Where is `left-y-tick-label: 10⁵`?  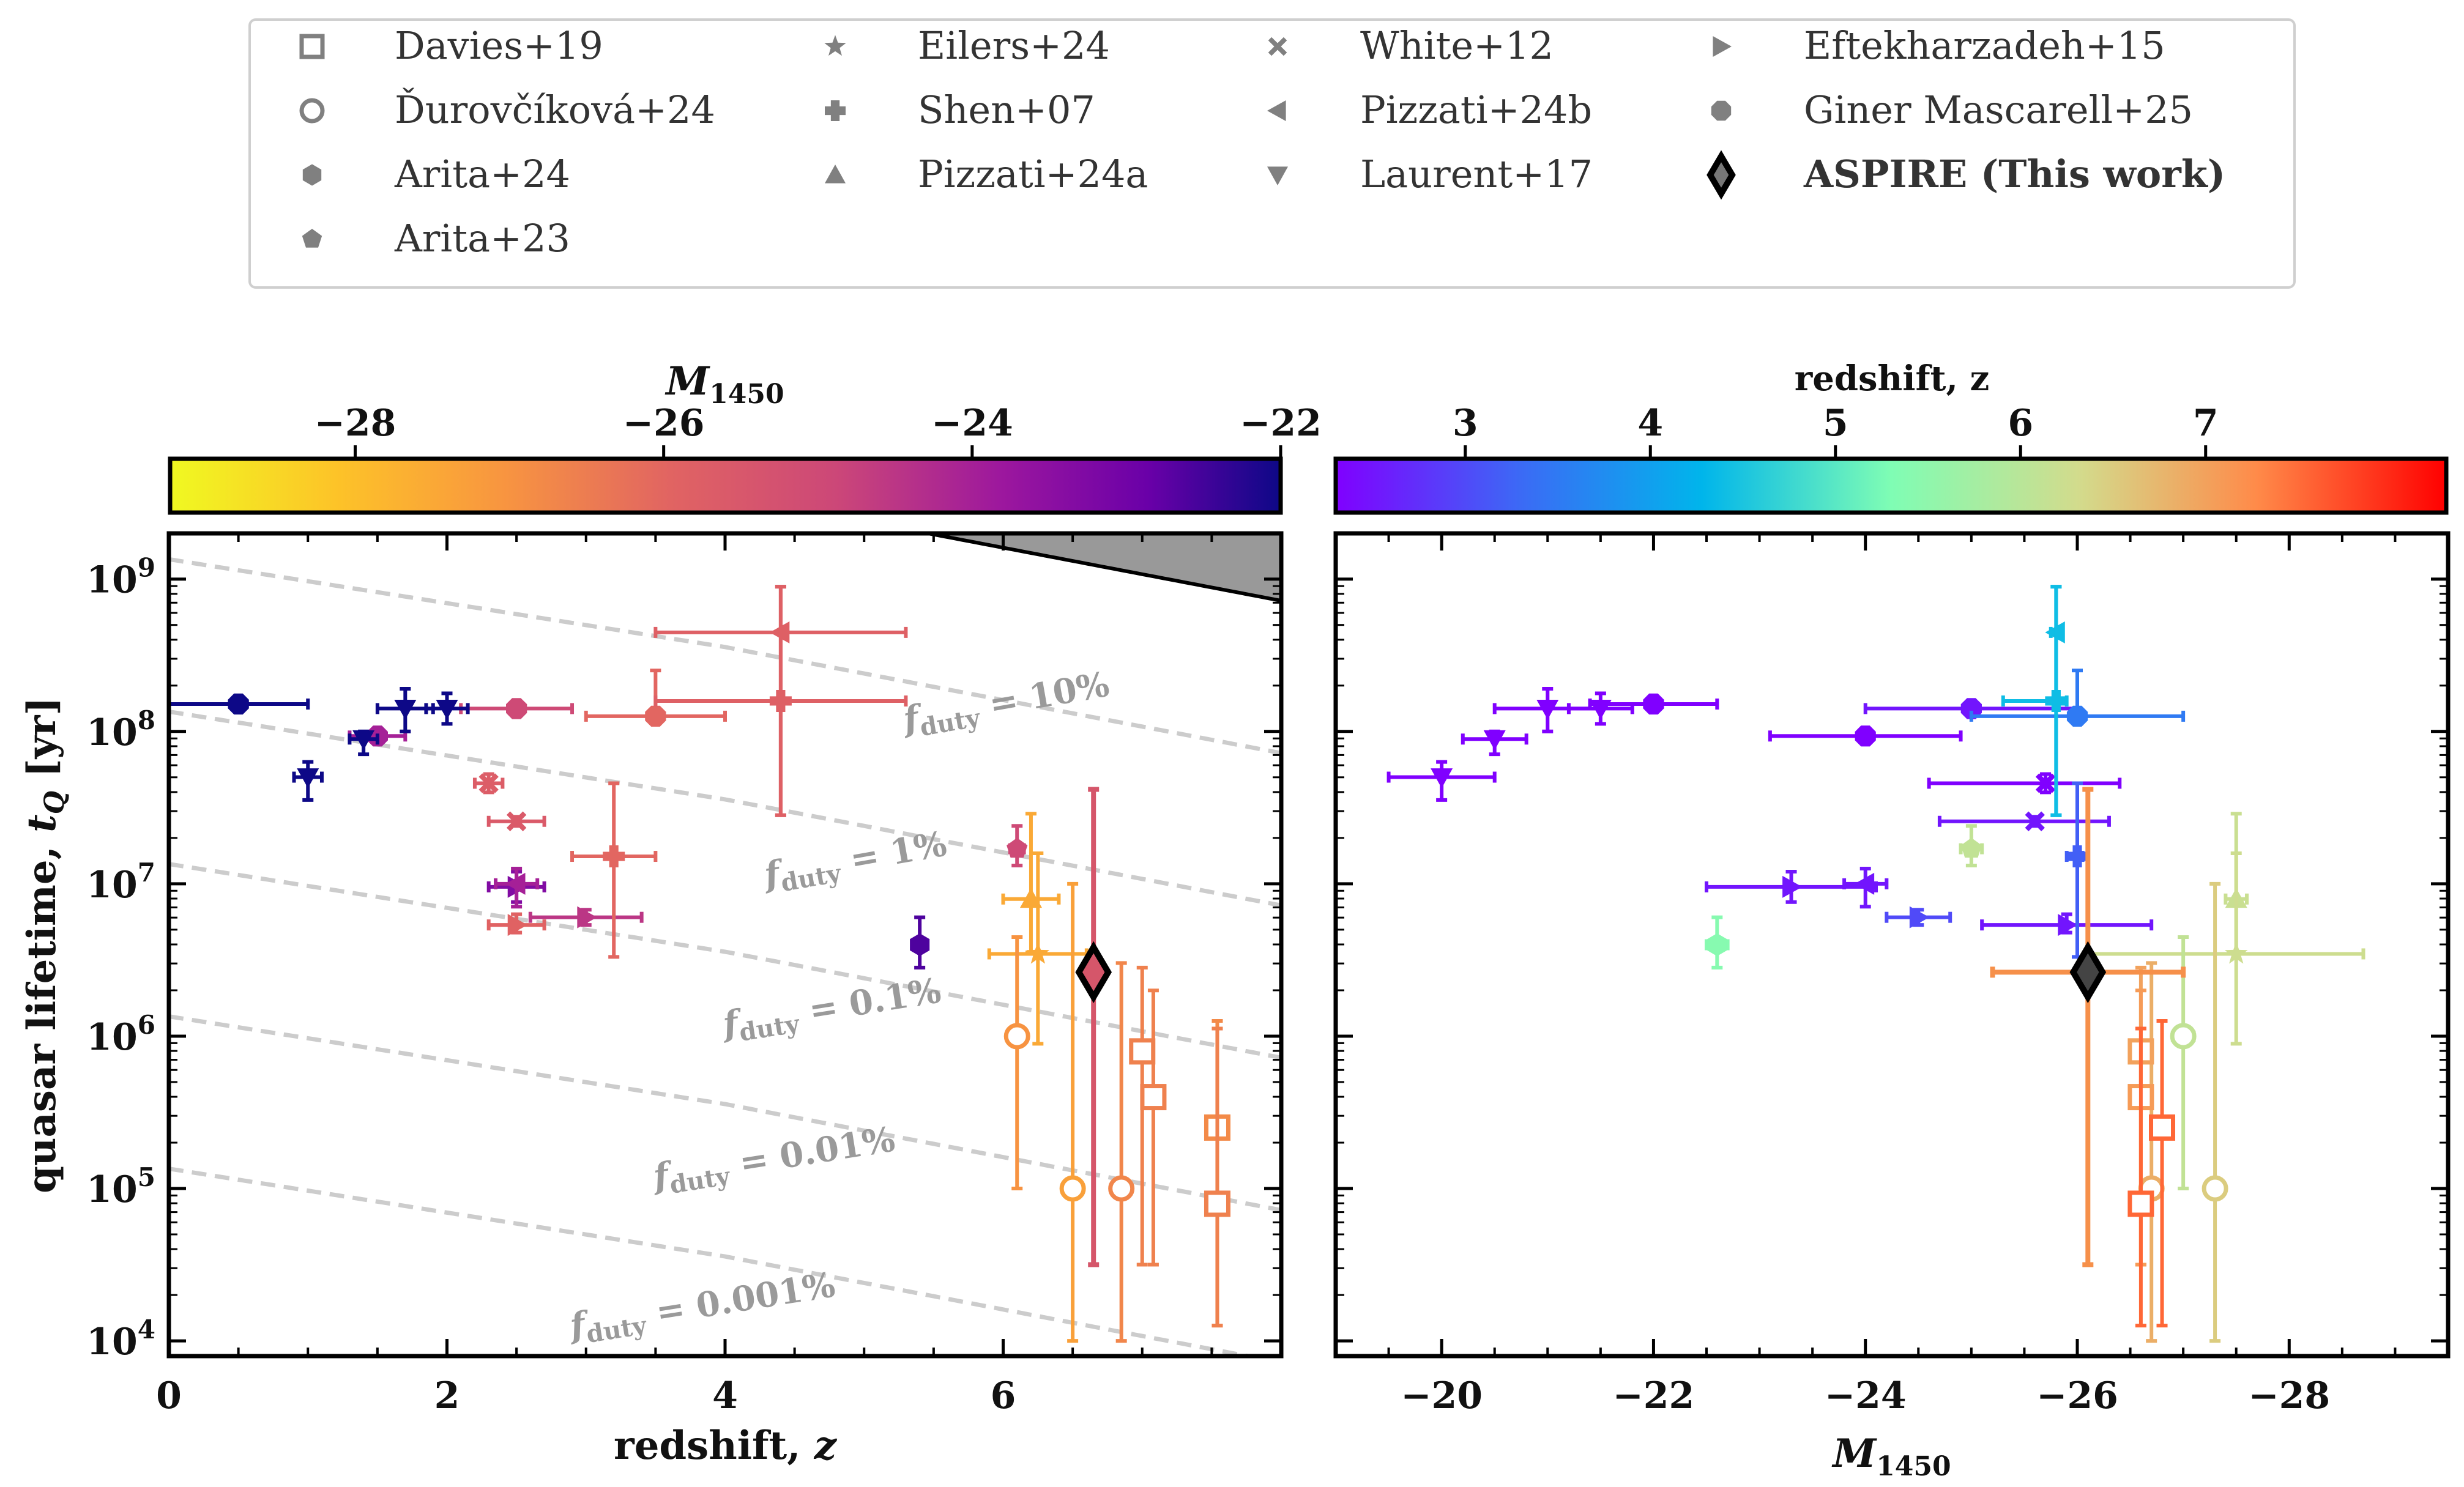
left-y-tick-label: 10⁵ is located at coordinates (120, 1186).